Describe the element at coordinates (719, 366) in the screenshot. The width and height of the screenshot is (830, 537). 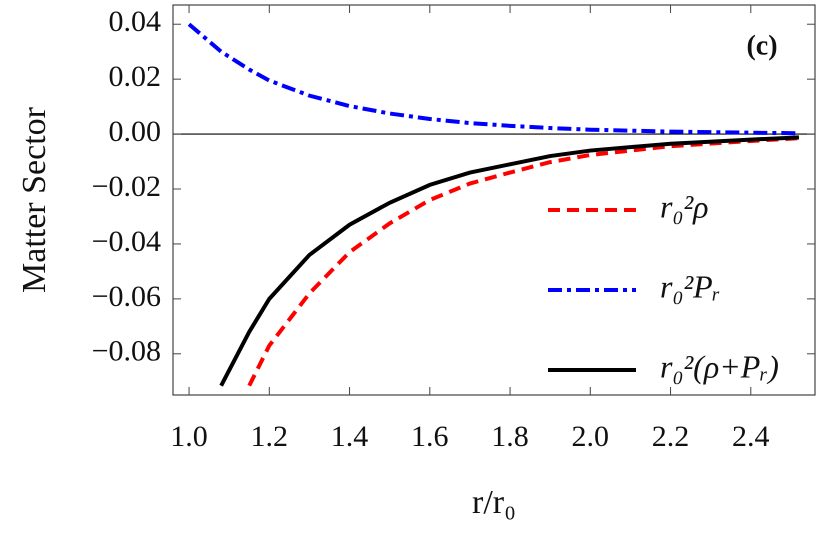
I see `legend-label: r₀²(ρ+Pᵣ)` at that location.